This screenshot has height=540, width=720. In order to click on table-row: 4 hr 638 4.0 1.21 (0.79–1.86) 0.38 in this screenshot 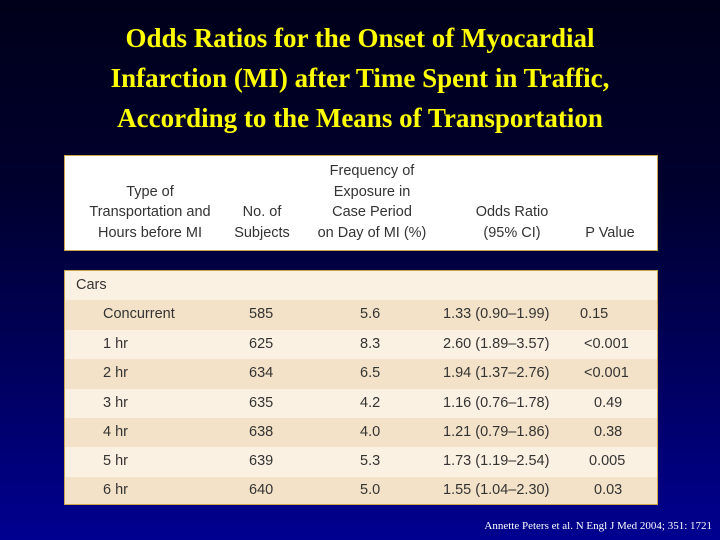, I will do `click(361, 433)`.